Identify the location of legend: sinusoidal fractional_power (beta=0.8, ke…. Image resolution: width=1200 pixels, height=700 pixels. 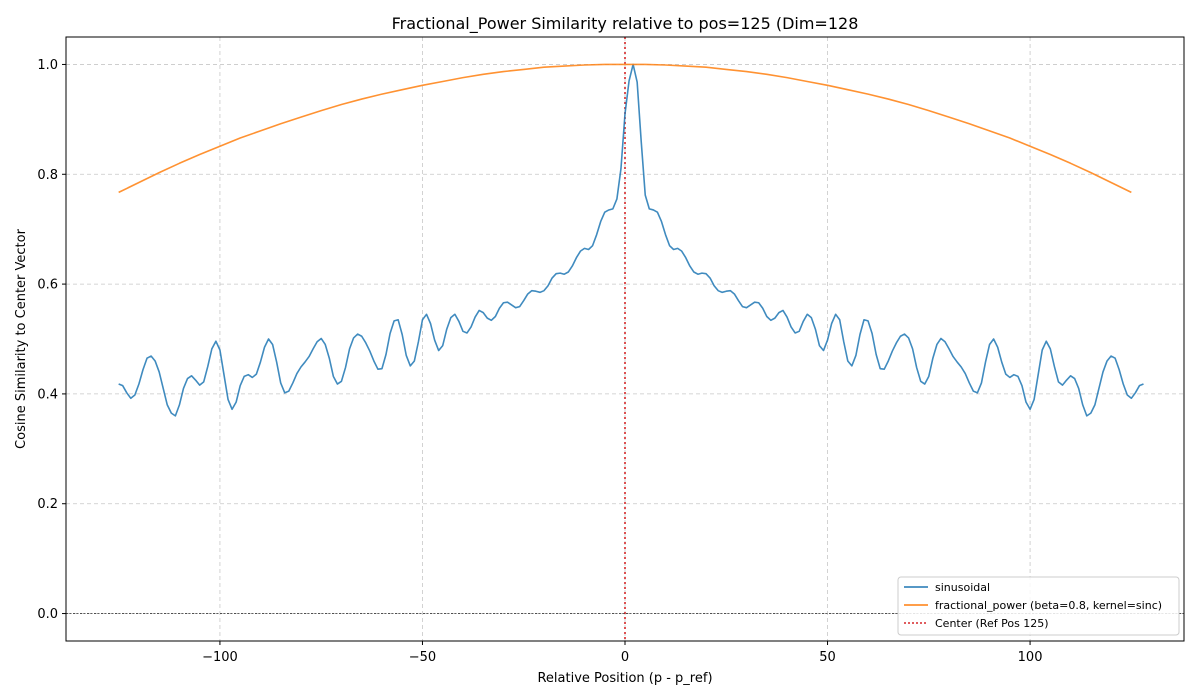
(1038, 606).